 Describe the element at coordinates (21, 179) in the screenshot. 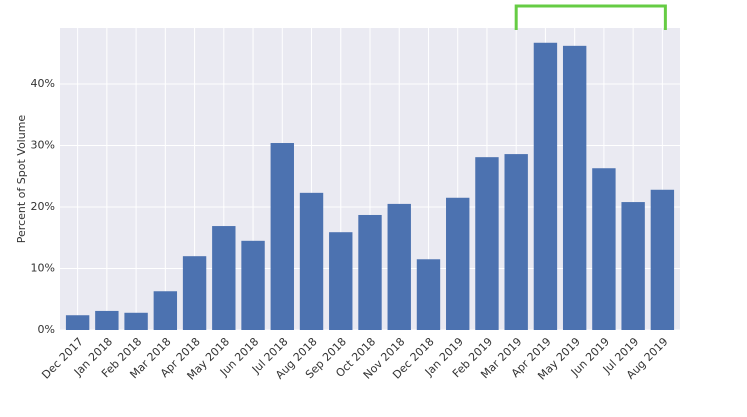

I see `y-axis-label: Percent of Spot Volume` at that location.